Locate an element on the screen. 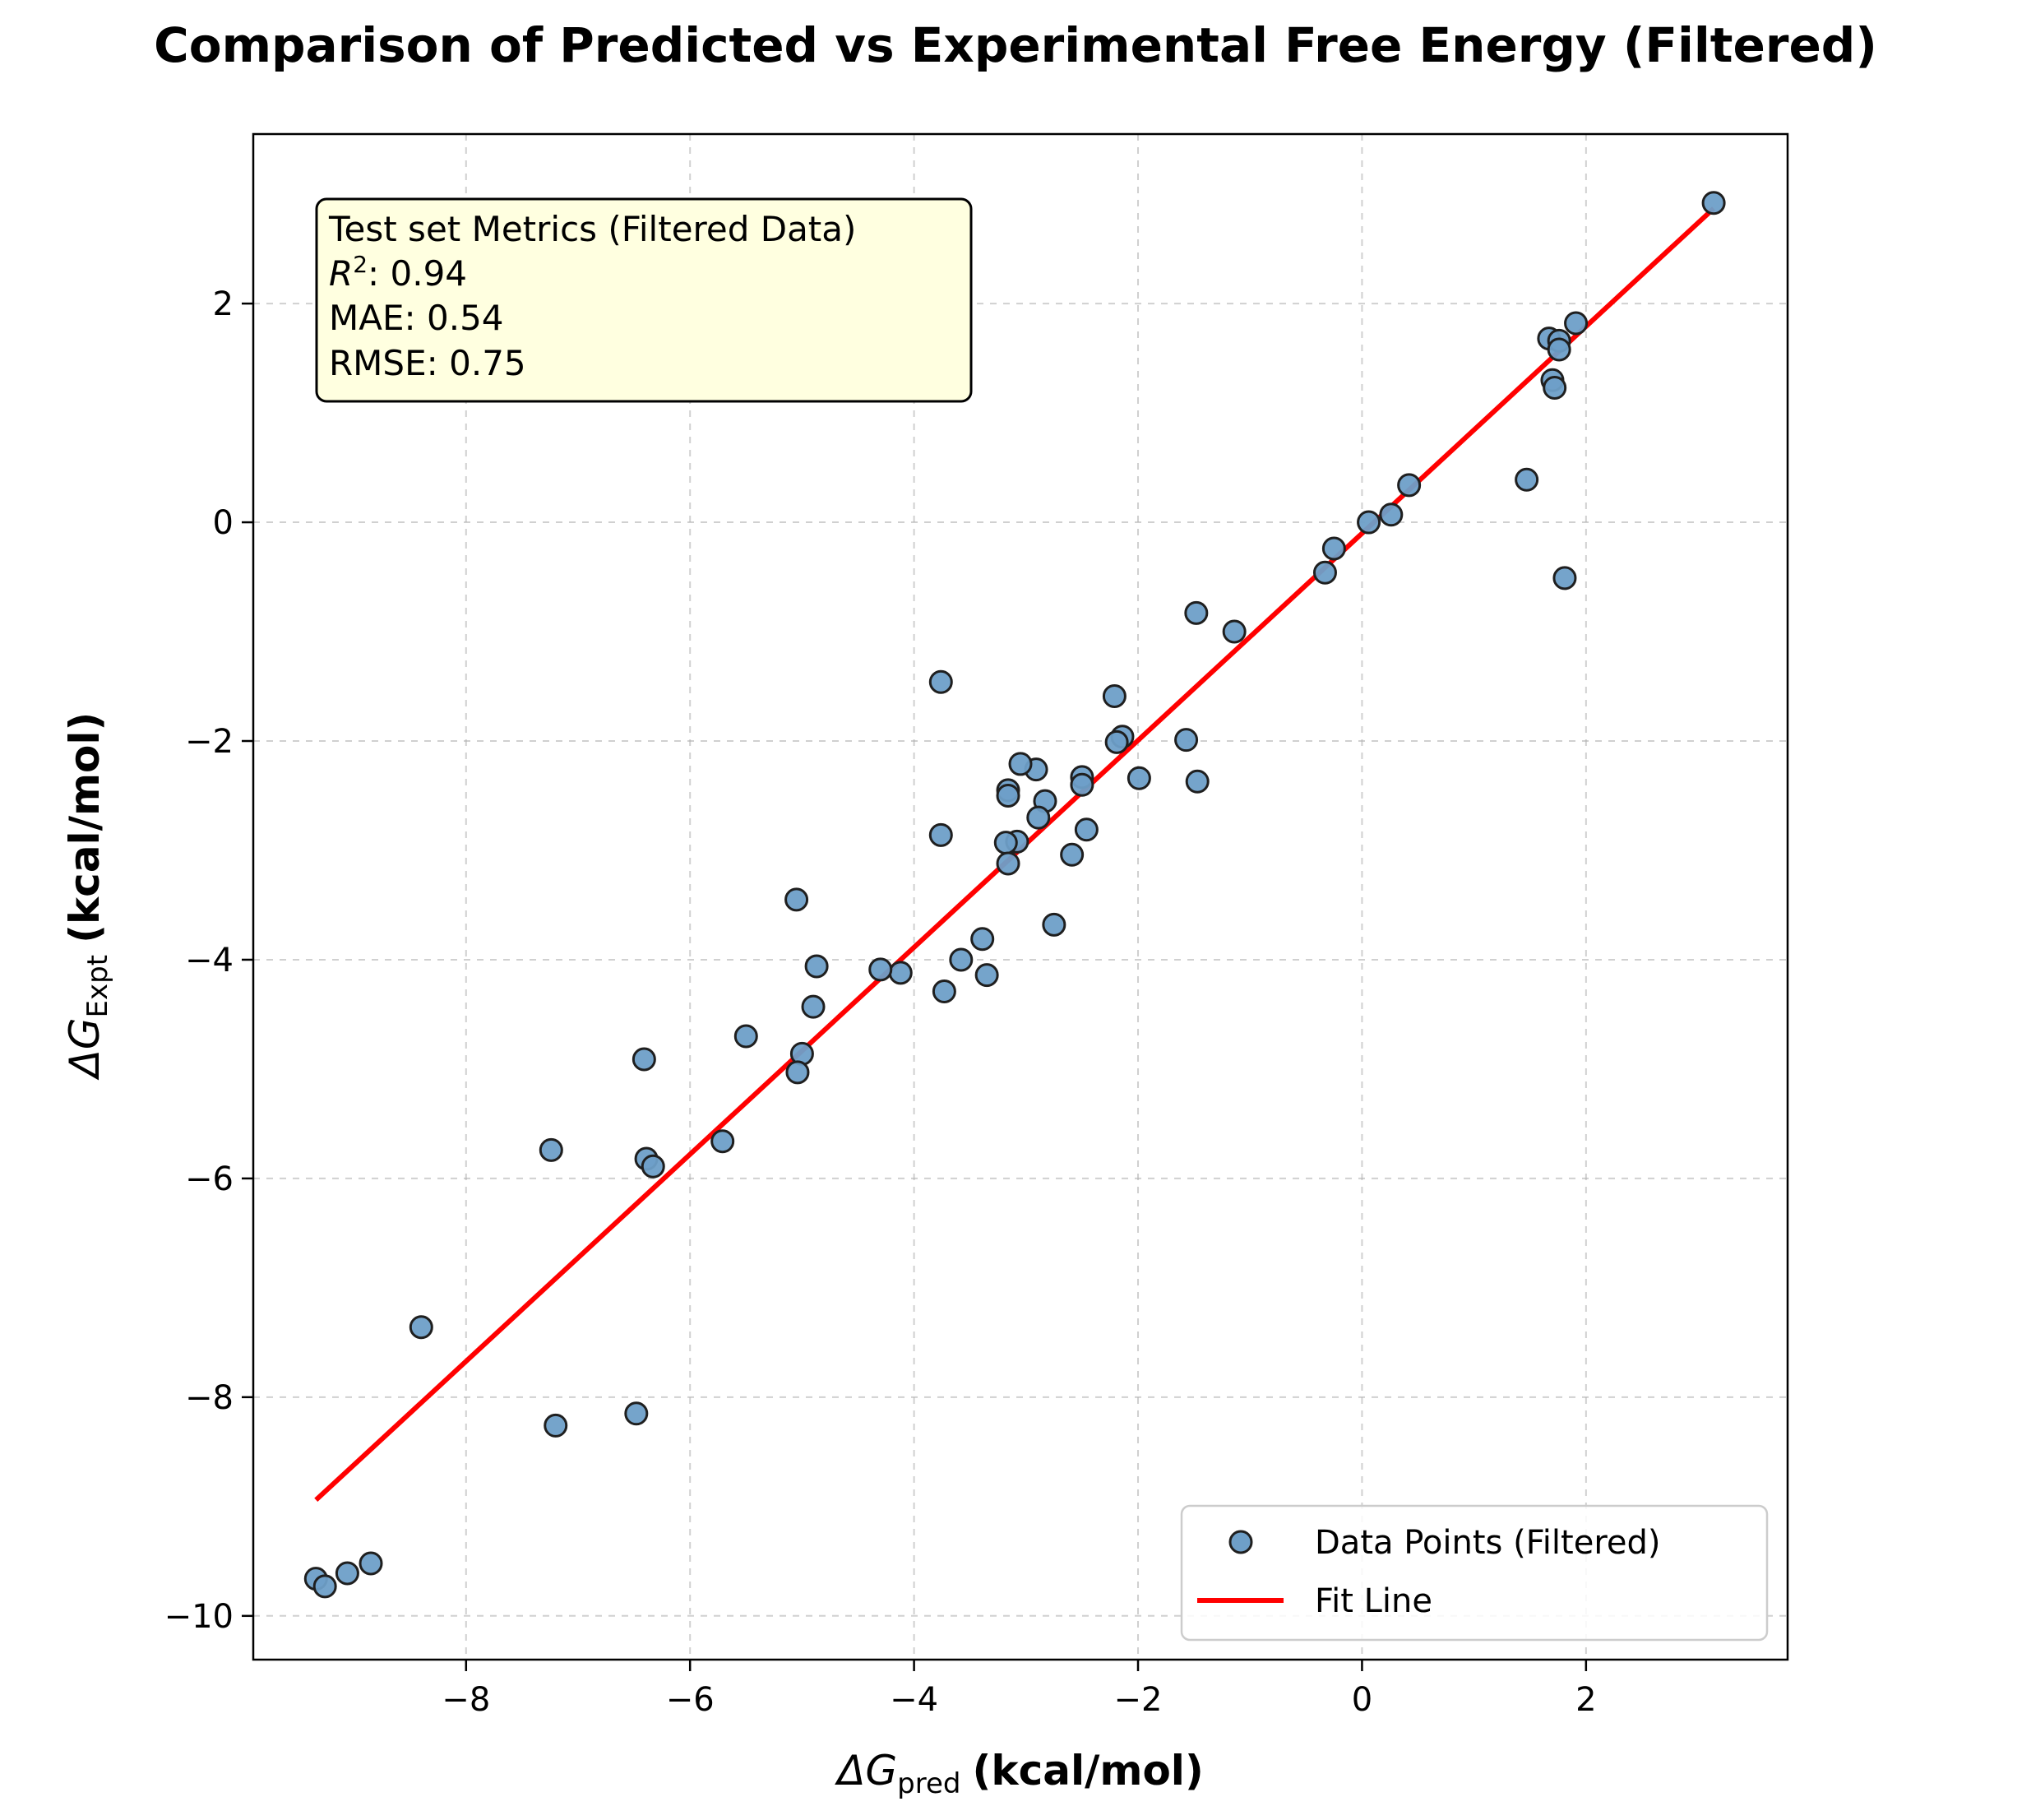 The width and height of the screenshot is (2031, 1820). y-tick-label: −2 is located at coordinates (209, 742).